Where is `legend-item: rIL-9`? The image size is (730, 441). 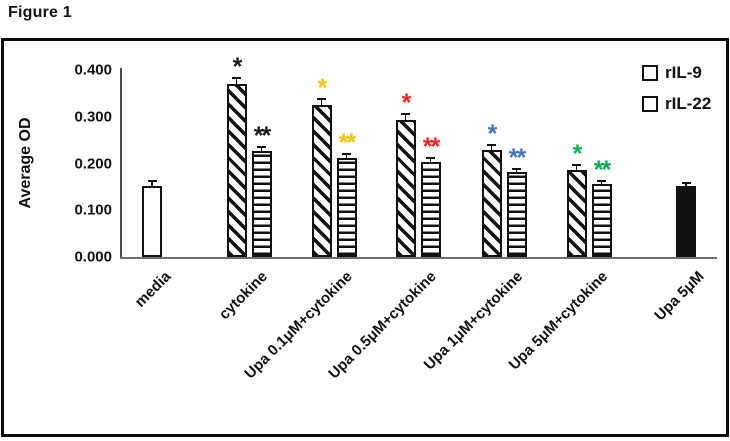
legend-item: rIL-9 is located at coordinates (676, 73).